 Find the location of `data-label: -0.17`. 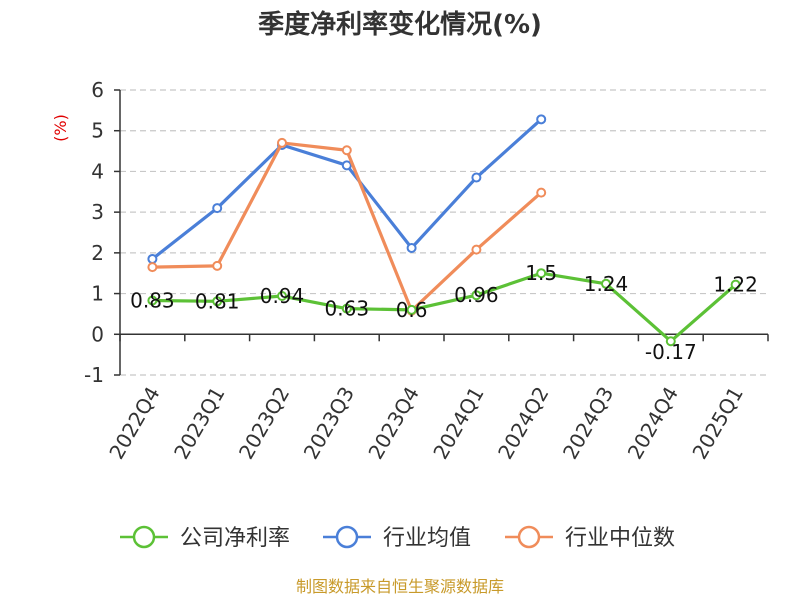

data-label: -0.17 is located at coordinates (671, 352).